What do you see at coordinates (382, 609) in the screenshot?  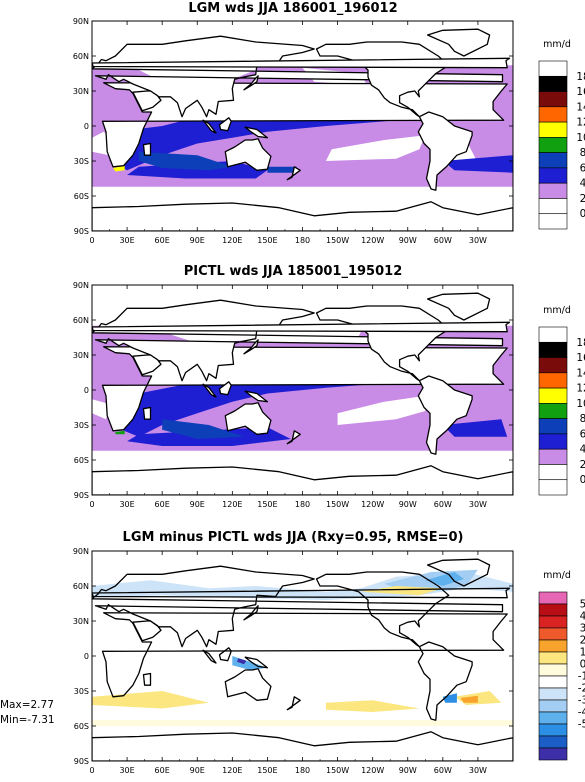 I see `coastline-namerica` at bounding box center [382, 609].